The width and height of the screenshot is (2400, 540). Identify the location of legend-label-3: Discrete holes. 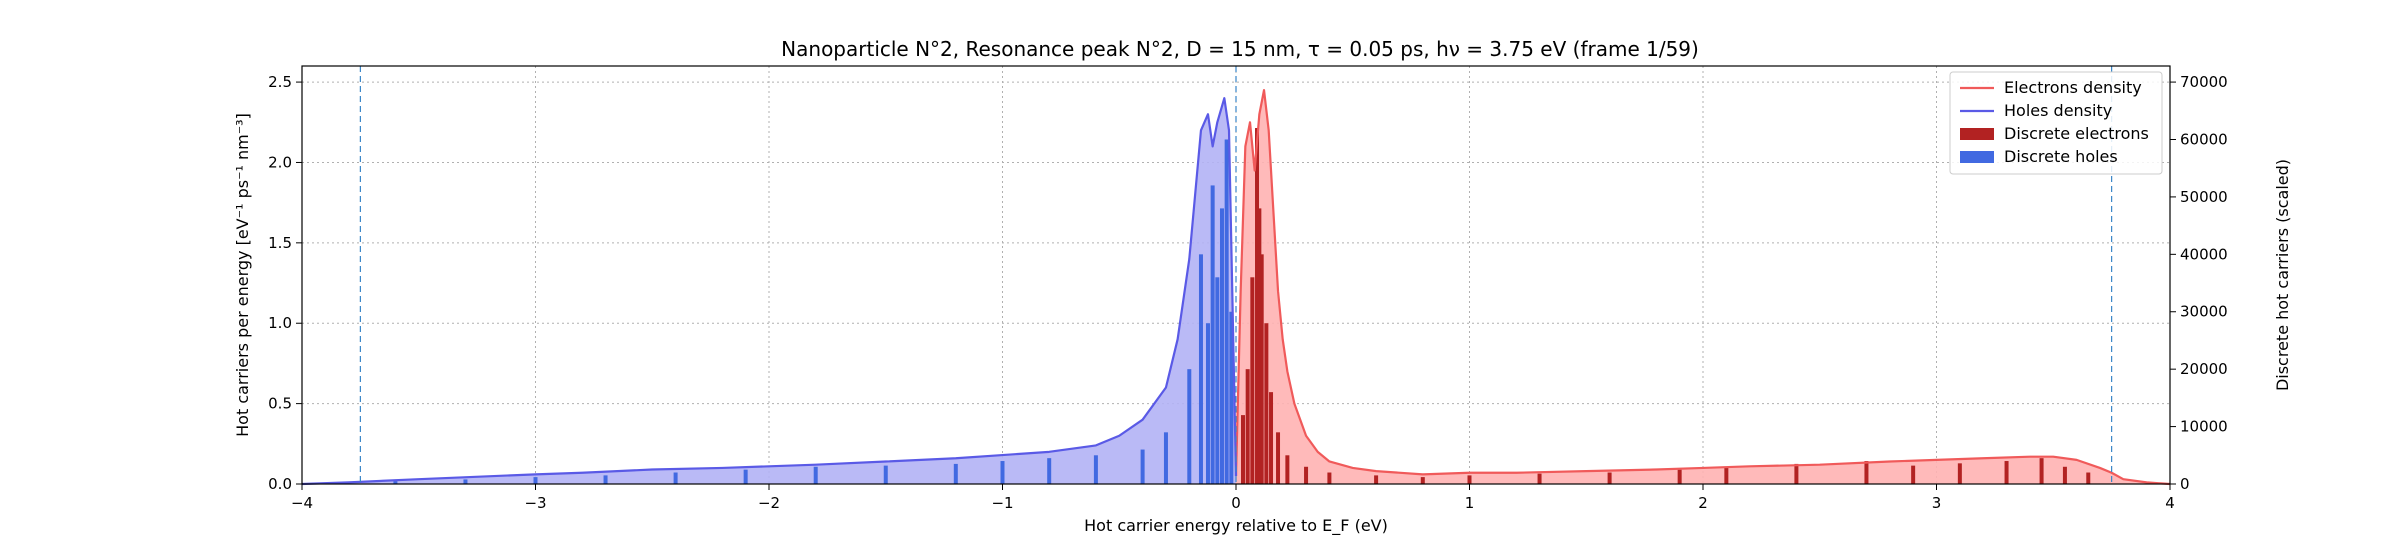
(2061, 156).